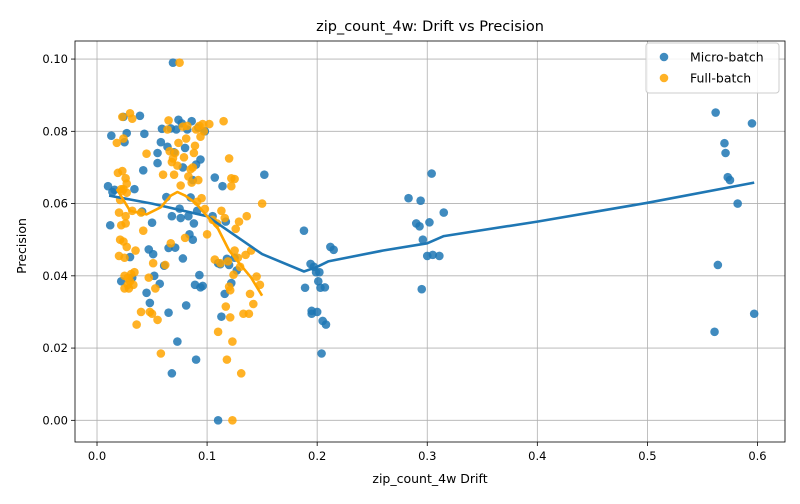  What do you see at coordinates (97, 456) in the screenshot?
I see `x-tick-label: 0.0` at bounding box center [97, 456].